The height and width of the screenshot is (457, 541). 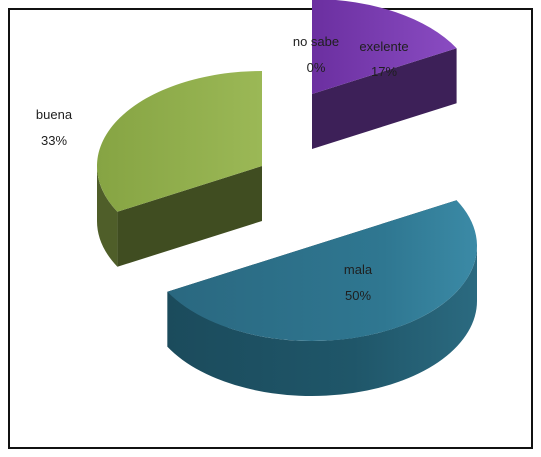 I want to click on slice-value-mala: 50%, so click(x=358, y=295).